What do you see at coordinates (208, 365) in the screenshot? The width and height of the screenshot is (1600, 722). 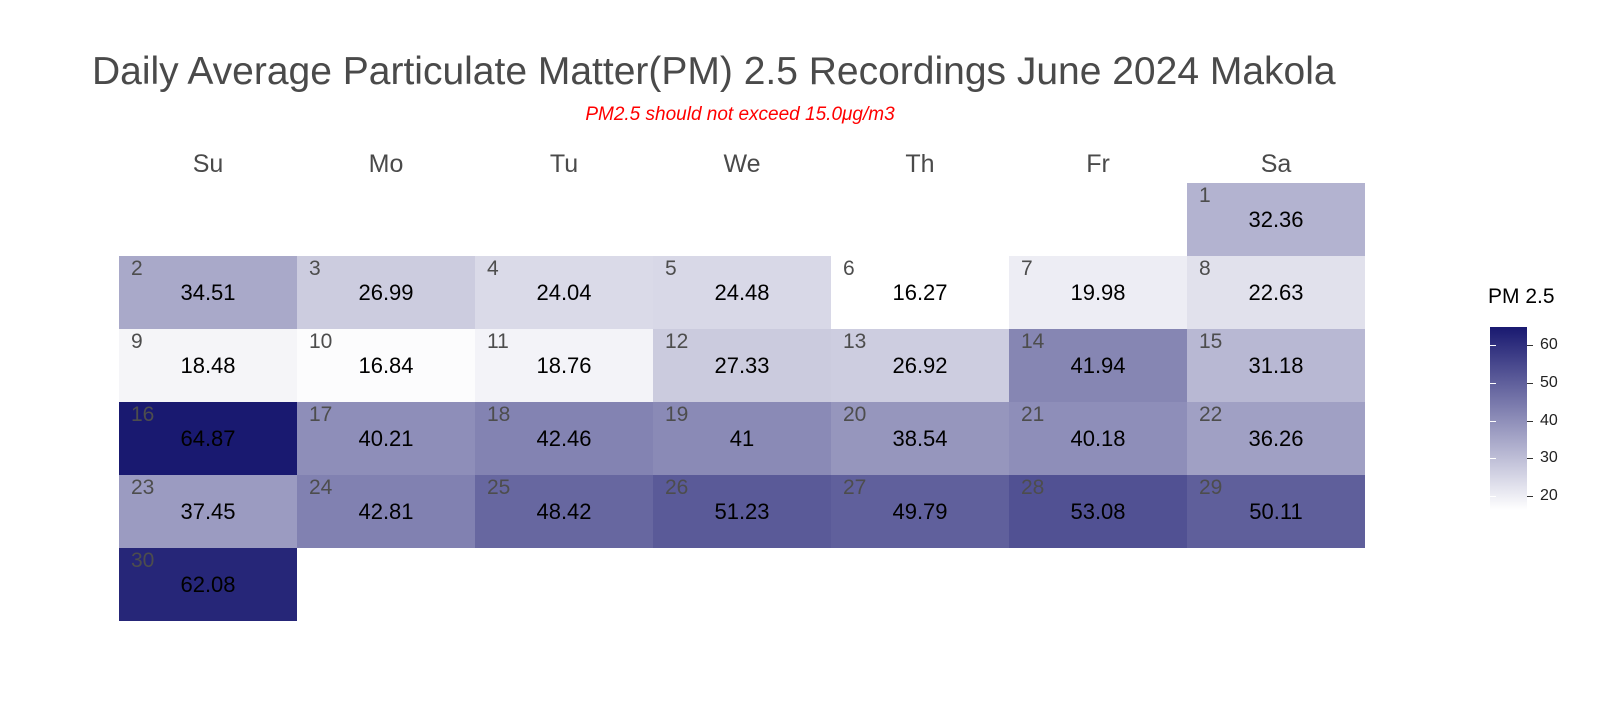 I see `day-cell: 9 18.48` at bounding box center [208, 365].